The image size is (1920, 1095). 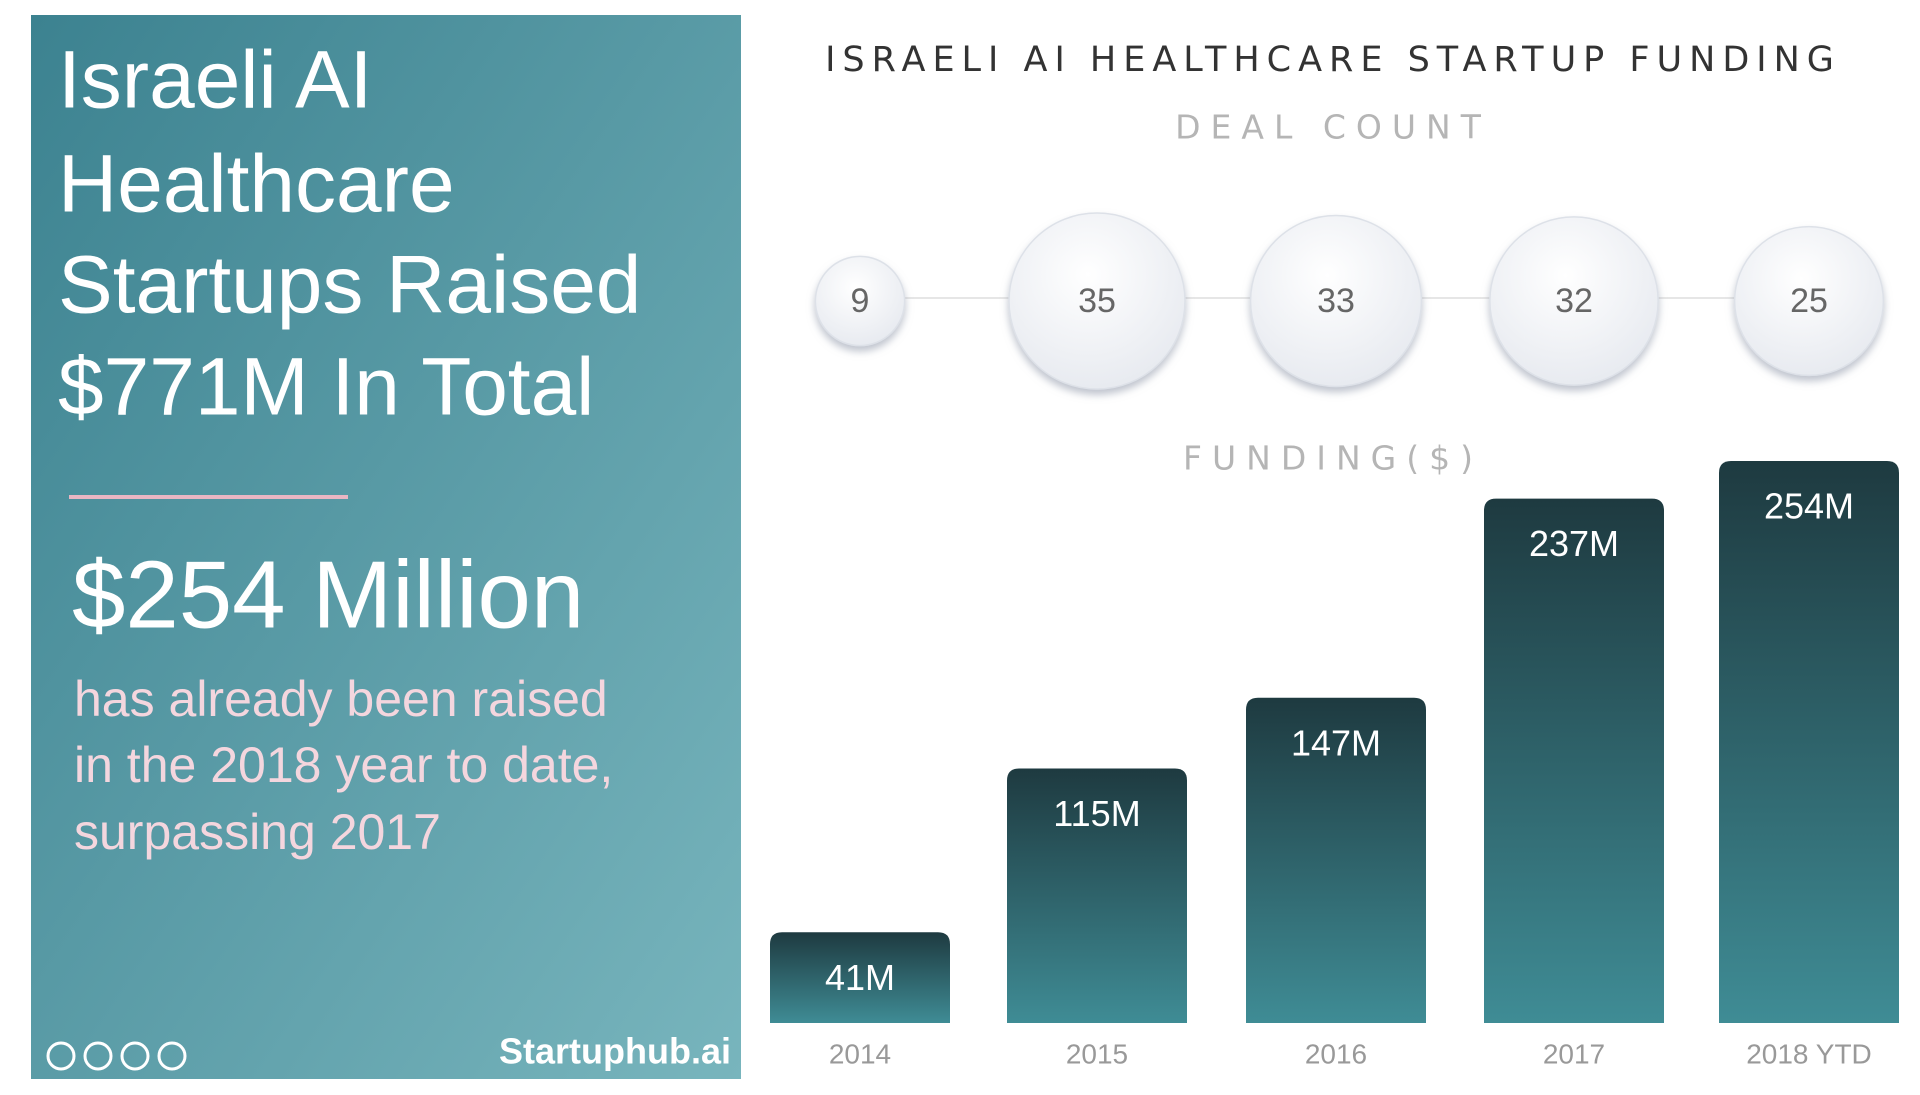 I want to click on headline: Healthcare, so click(x=256, y=184).